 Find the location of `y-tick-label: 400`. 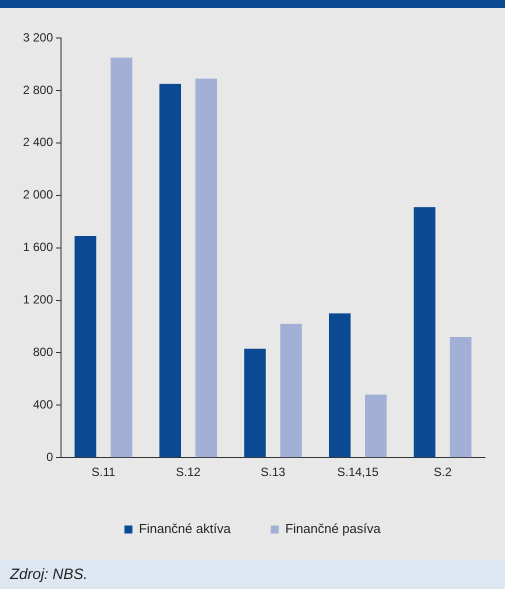

y-tick-label: 400 is located at coordinates (43, 404).